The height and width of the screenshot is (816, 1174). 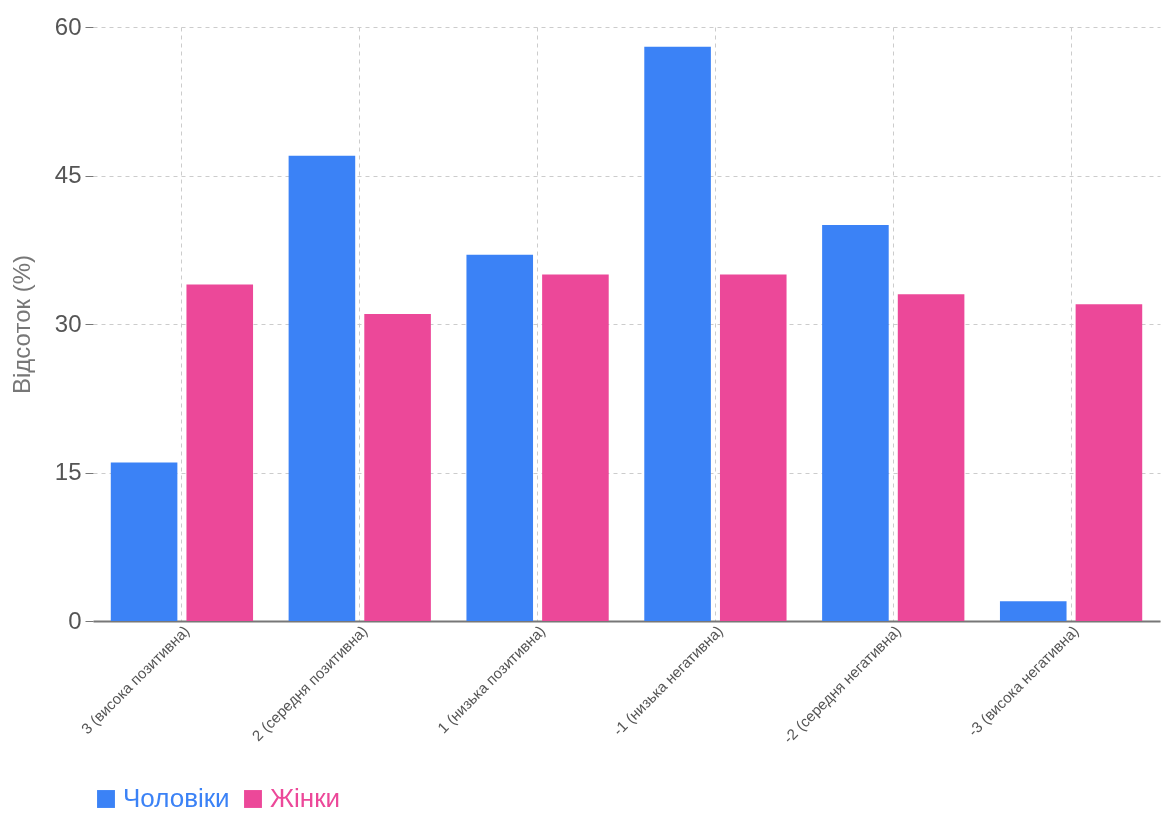 I want to click on legend-label: Жінки, so click(x=305, y=798).